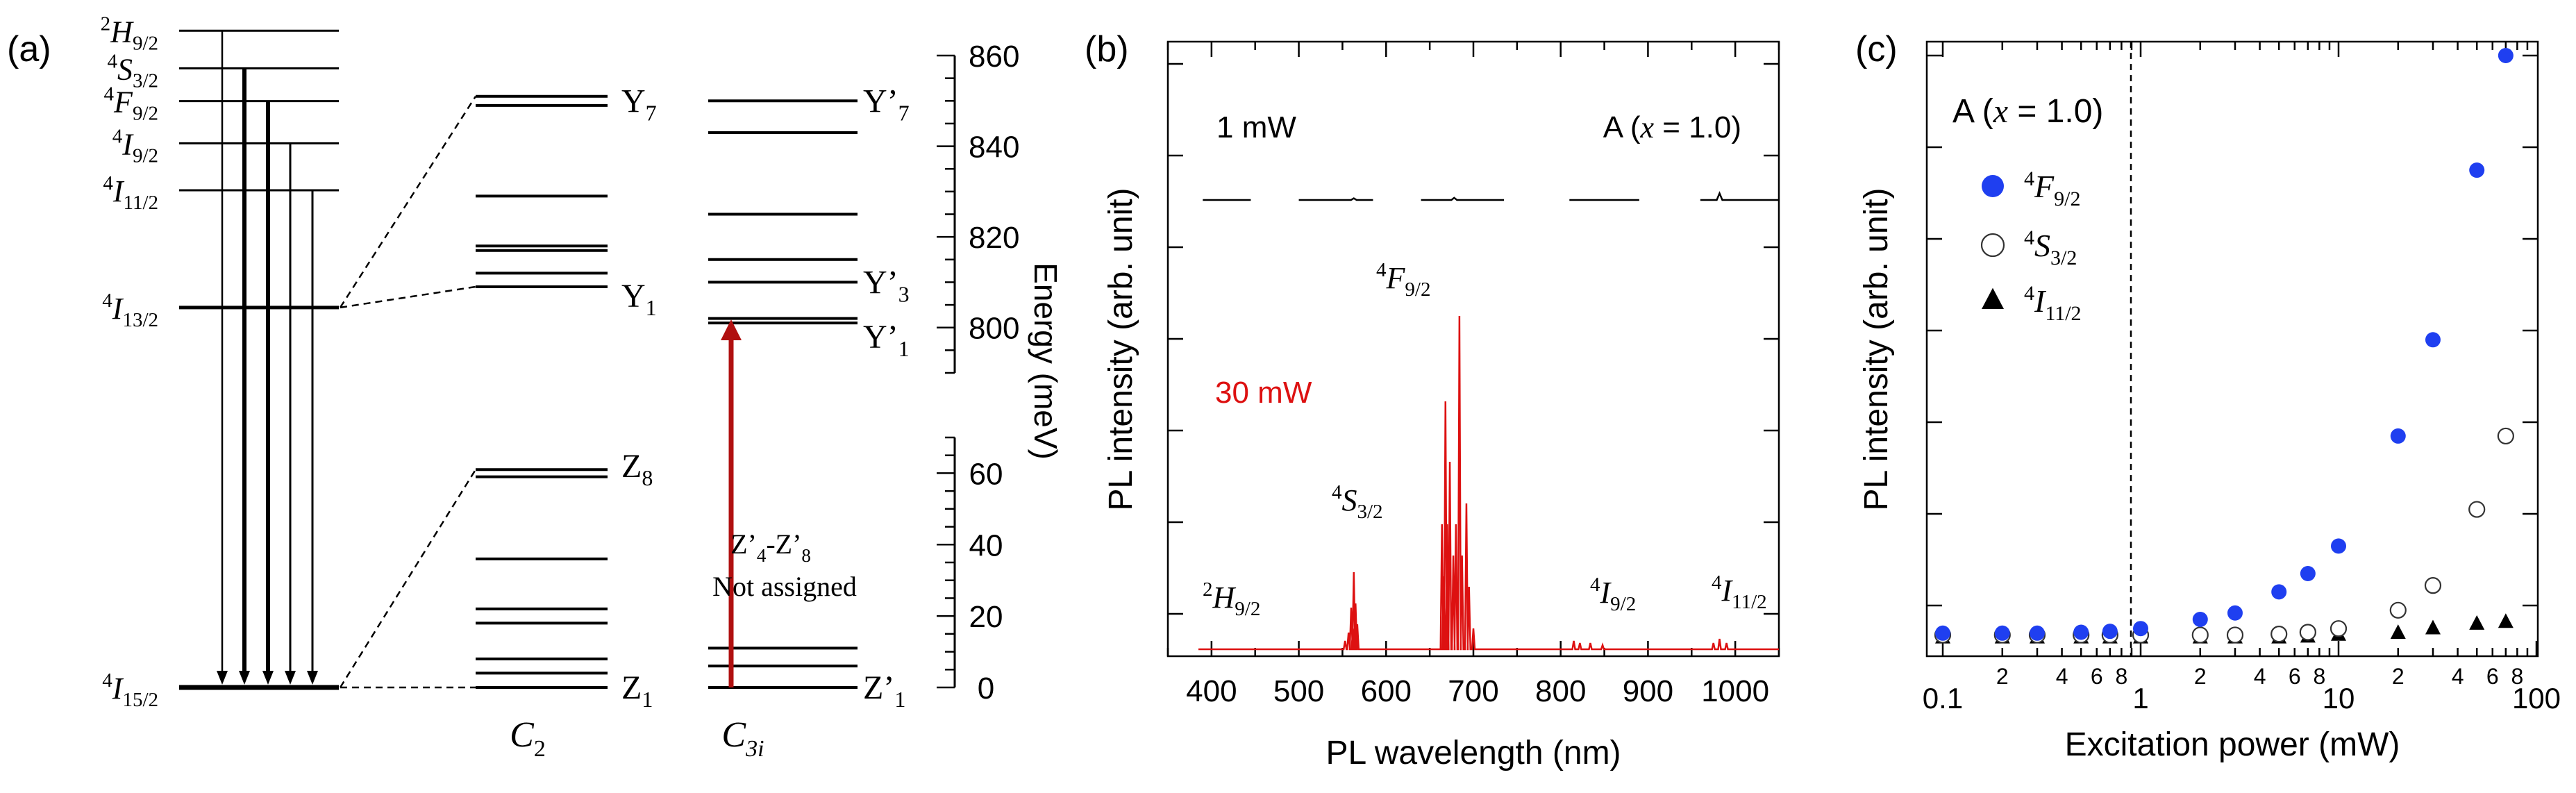 This screenshot has width=2576, height=793. What do you see at coordinates (2050, 247) in the screenshot?
I see `legend-label: 4S3/2` at bounding box center [2050, 247].